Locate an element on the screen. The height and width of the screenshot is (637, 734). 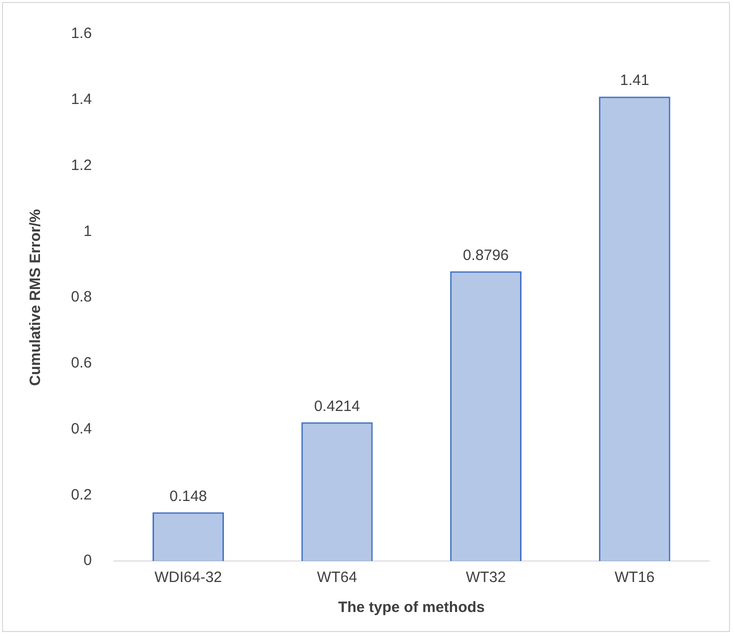
data-label: 0.148 is located at coordinates (188, 496).